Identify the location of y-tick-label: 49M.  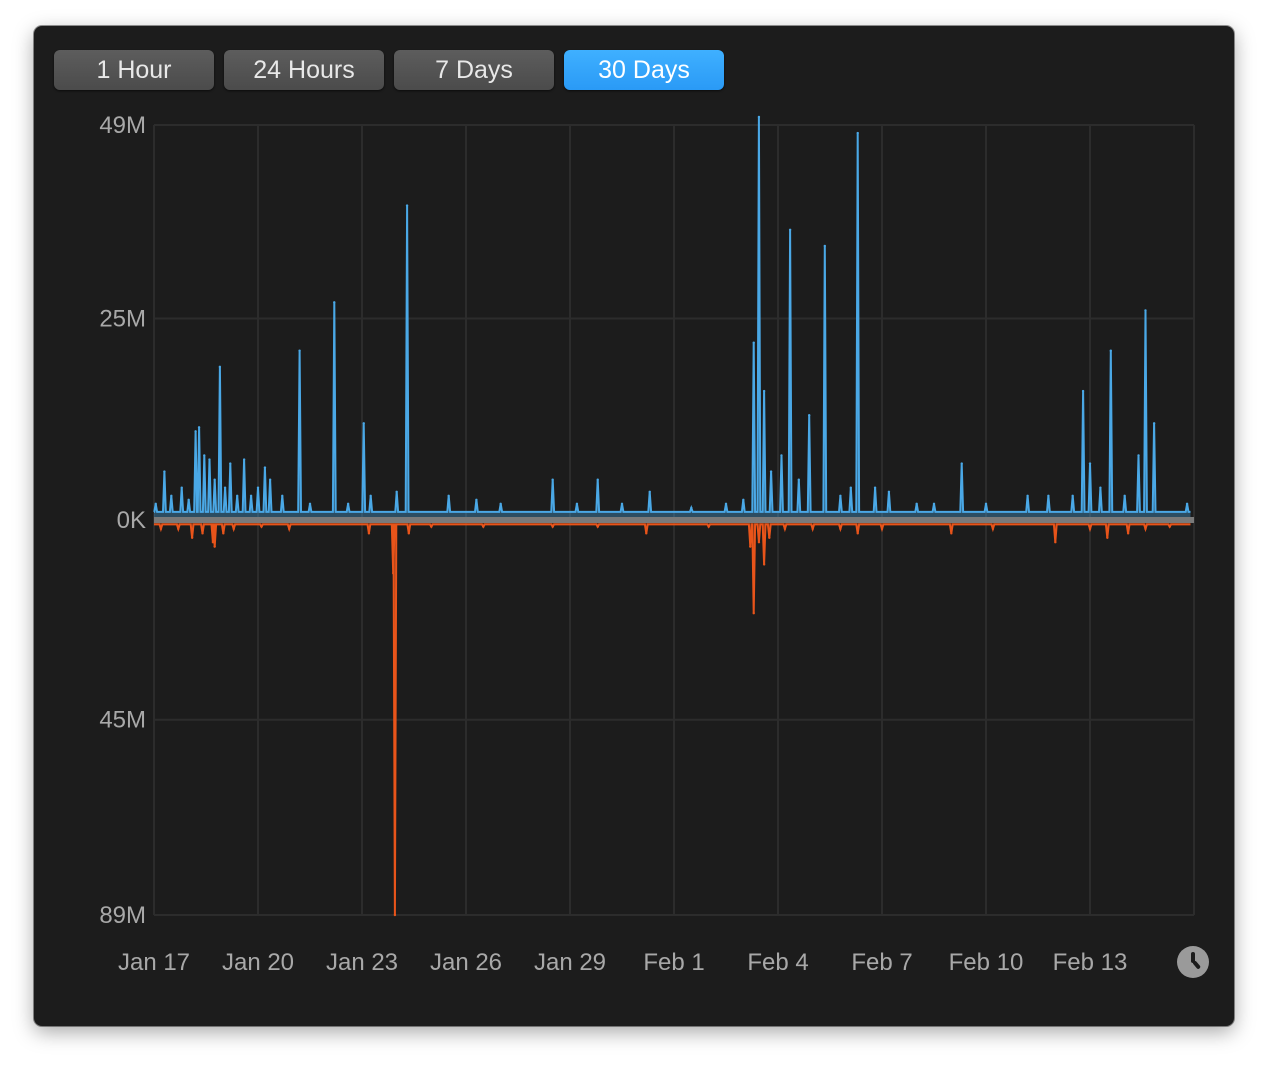
(122, 125).